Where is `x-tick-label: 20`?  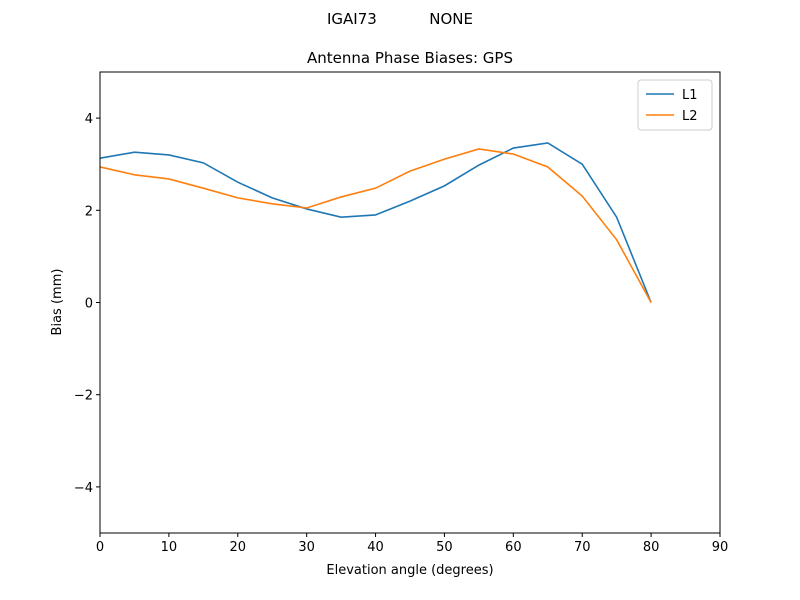 x-tick-label: 20 is located at coordinates (238, 547).